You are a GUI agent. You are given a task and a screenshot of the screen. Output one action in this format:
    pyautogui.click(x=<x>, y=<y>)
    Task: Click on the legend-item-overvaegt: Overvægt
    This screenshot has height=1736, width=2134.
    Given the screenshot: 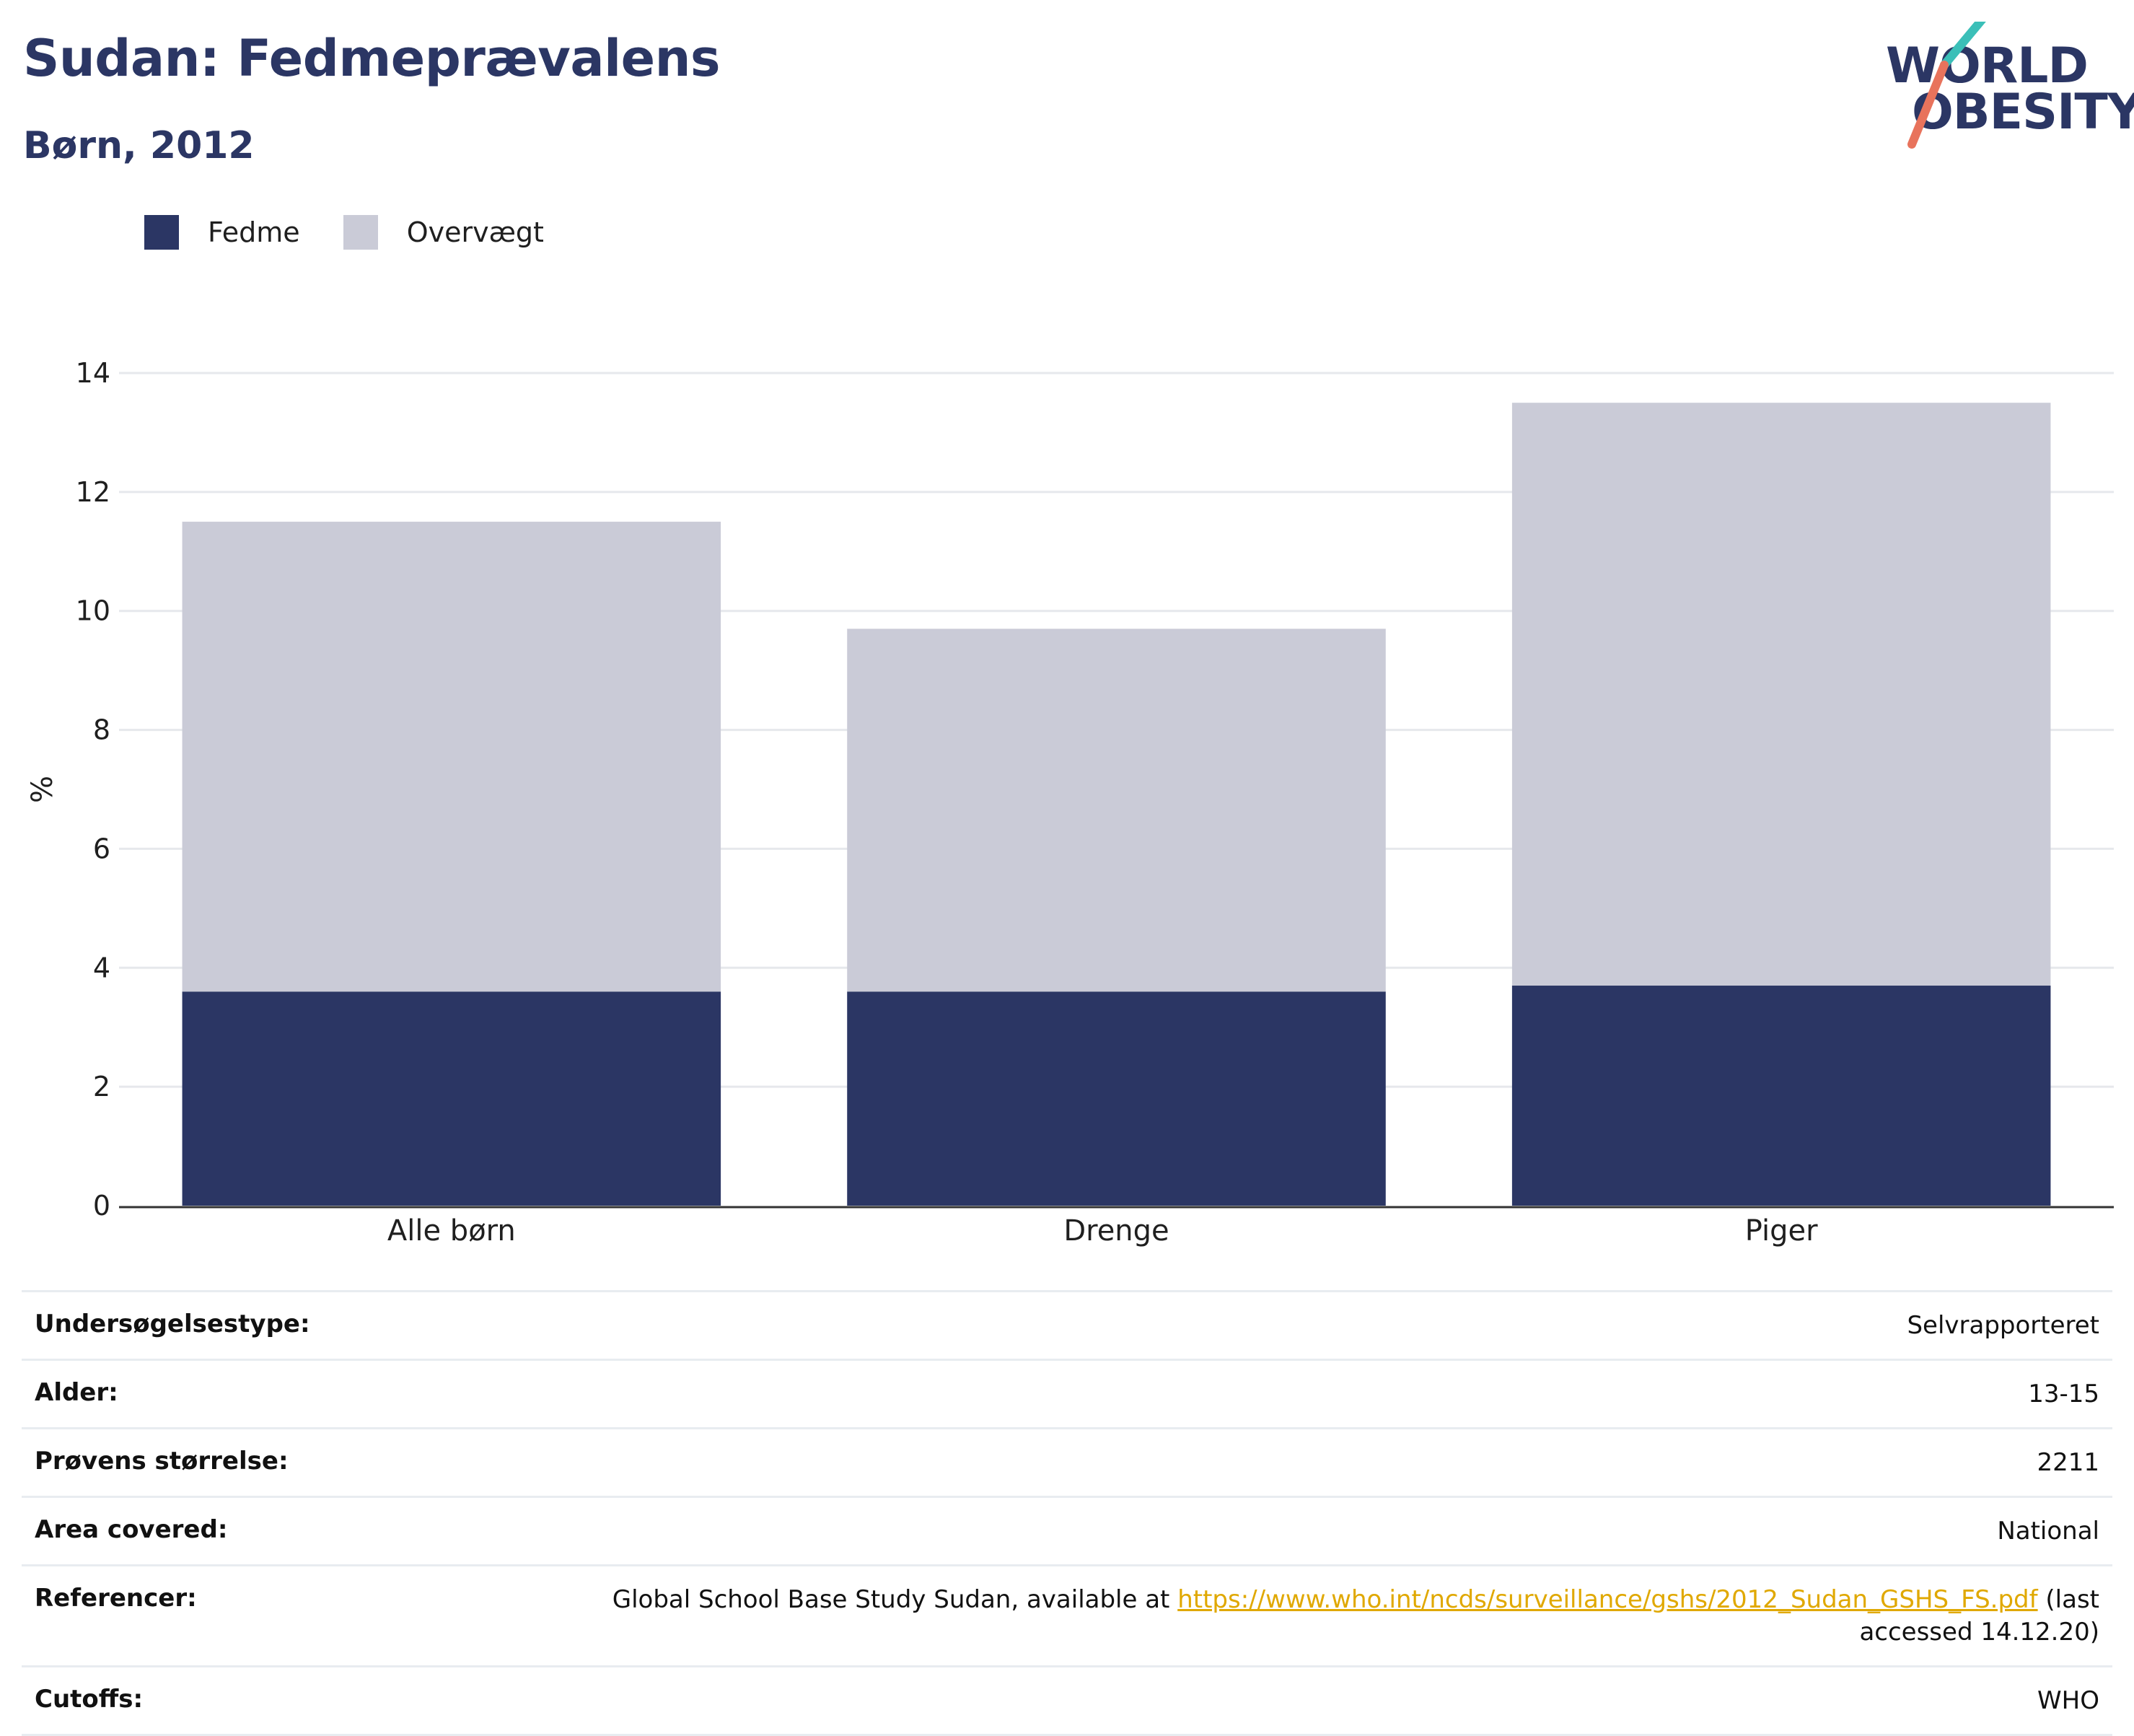 What is the action you would take?
    pyautogui.click(x=443, y=232)
    